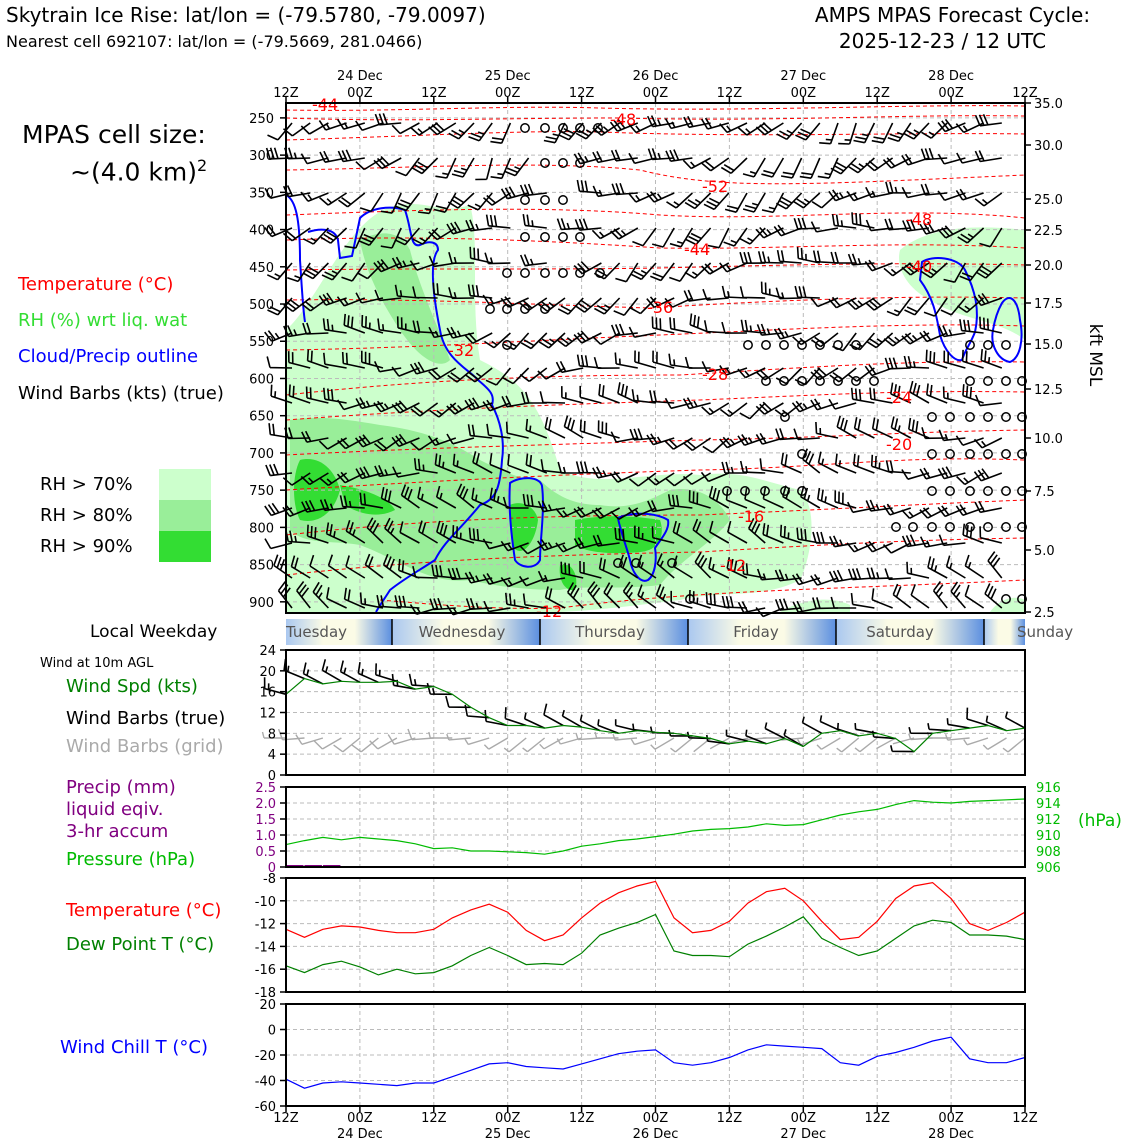 This screenshot has height=1140, width=1140. I want to click on pressure-line, so click(655, 826).